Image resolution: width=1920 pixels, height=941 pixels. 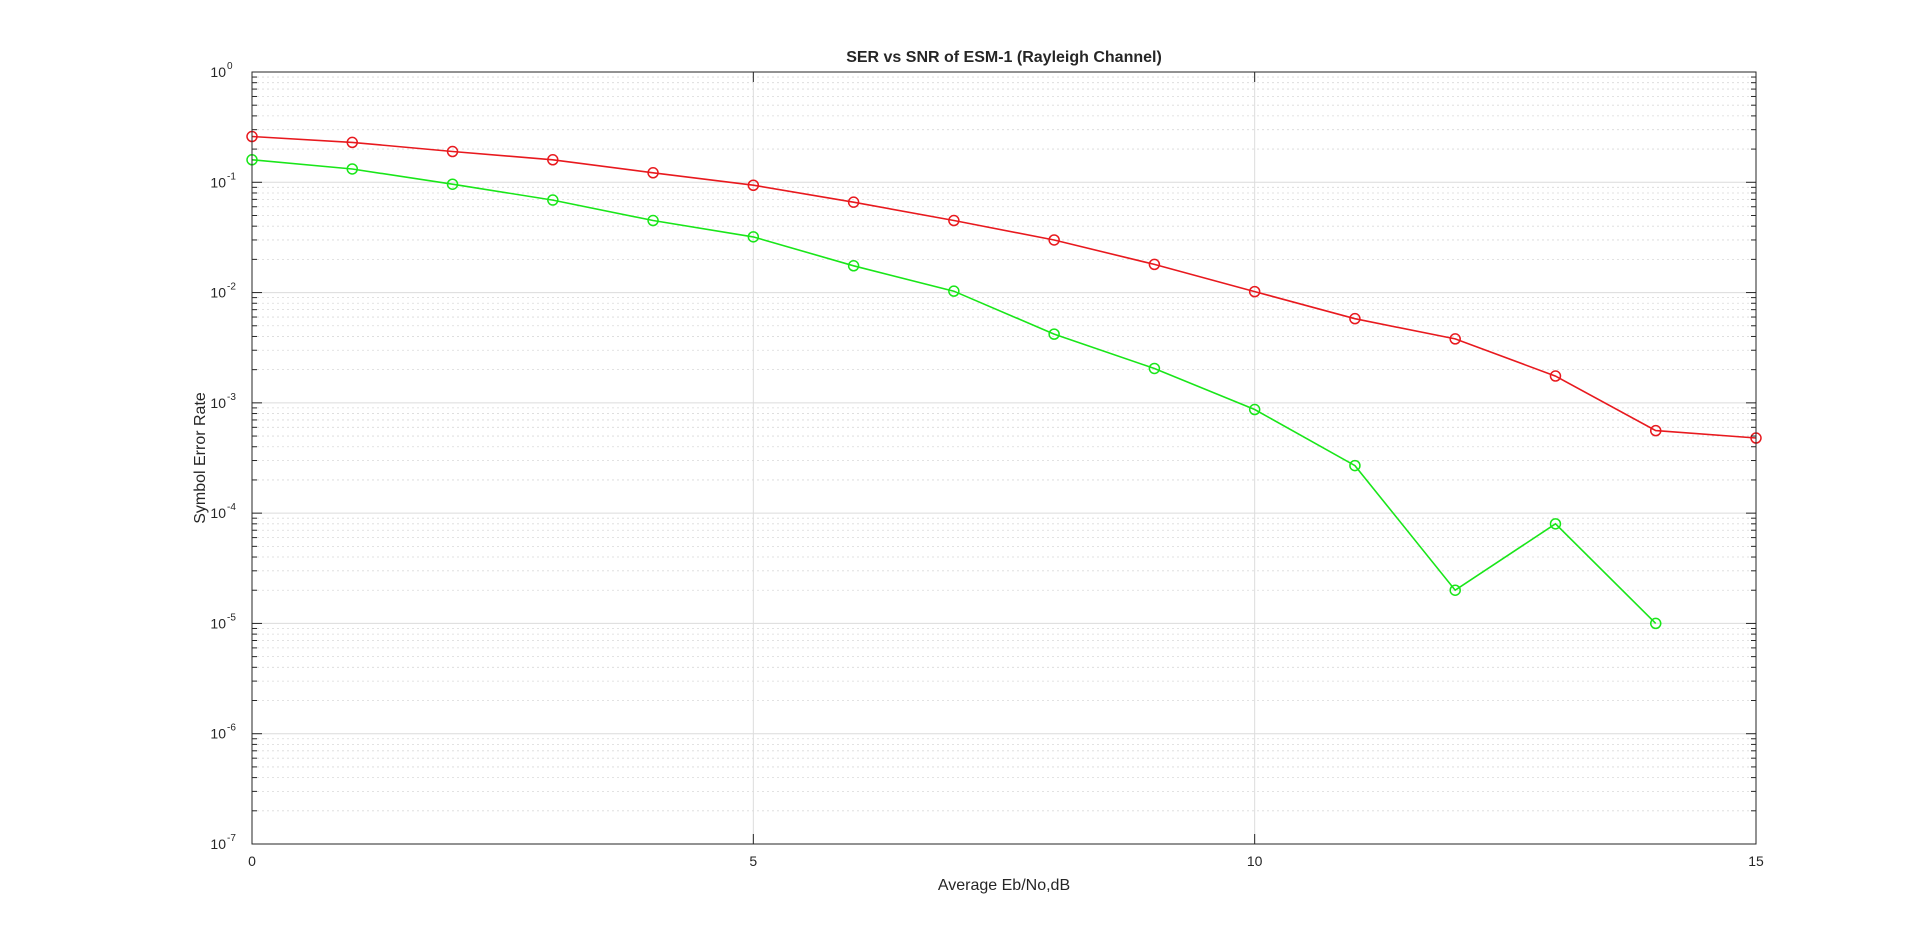 I want to click on y-tick-exponent: -6, so click(x=231, y=728).